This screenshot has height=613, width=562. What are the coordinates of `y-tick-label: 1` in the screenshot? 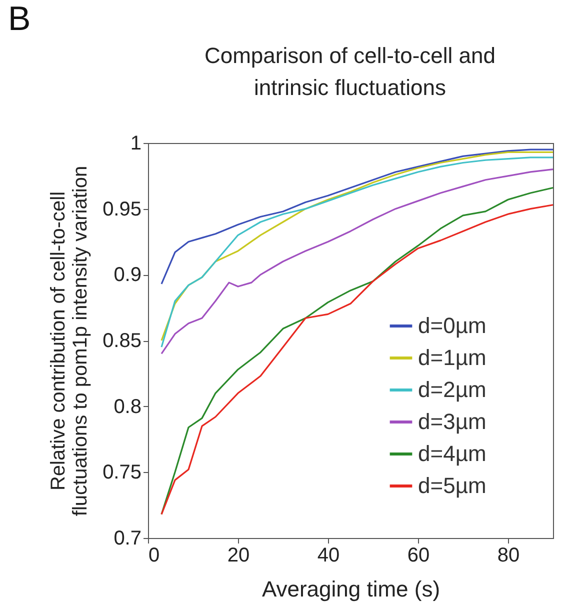 It's located at (136, 143).